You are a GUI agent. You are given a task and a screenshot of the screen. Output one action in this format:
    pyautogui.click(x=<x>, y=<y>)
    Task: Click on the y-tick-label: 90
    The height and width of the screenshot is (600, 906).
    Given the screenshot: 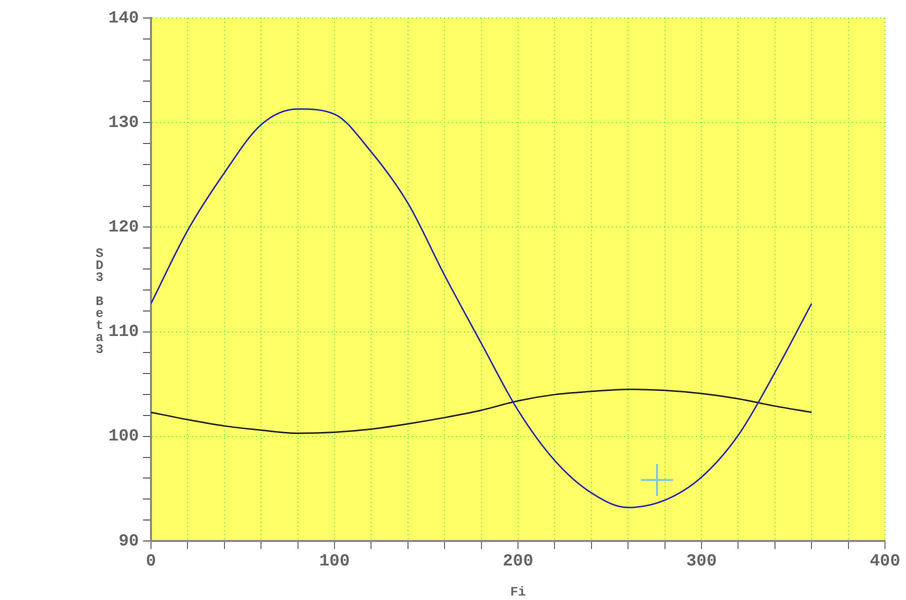 What is the action you would take?
    pyautogui.click(x=128, y=542)
    